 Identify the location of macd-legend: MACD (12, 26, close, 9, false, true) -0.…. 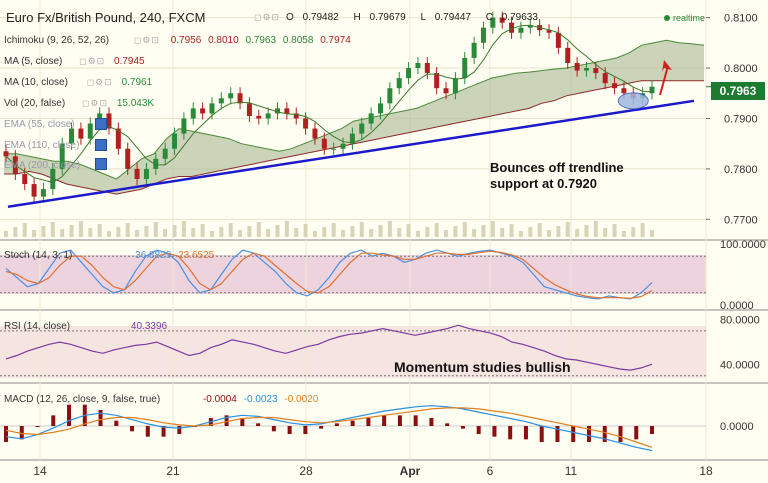
(161, 399).